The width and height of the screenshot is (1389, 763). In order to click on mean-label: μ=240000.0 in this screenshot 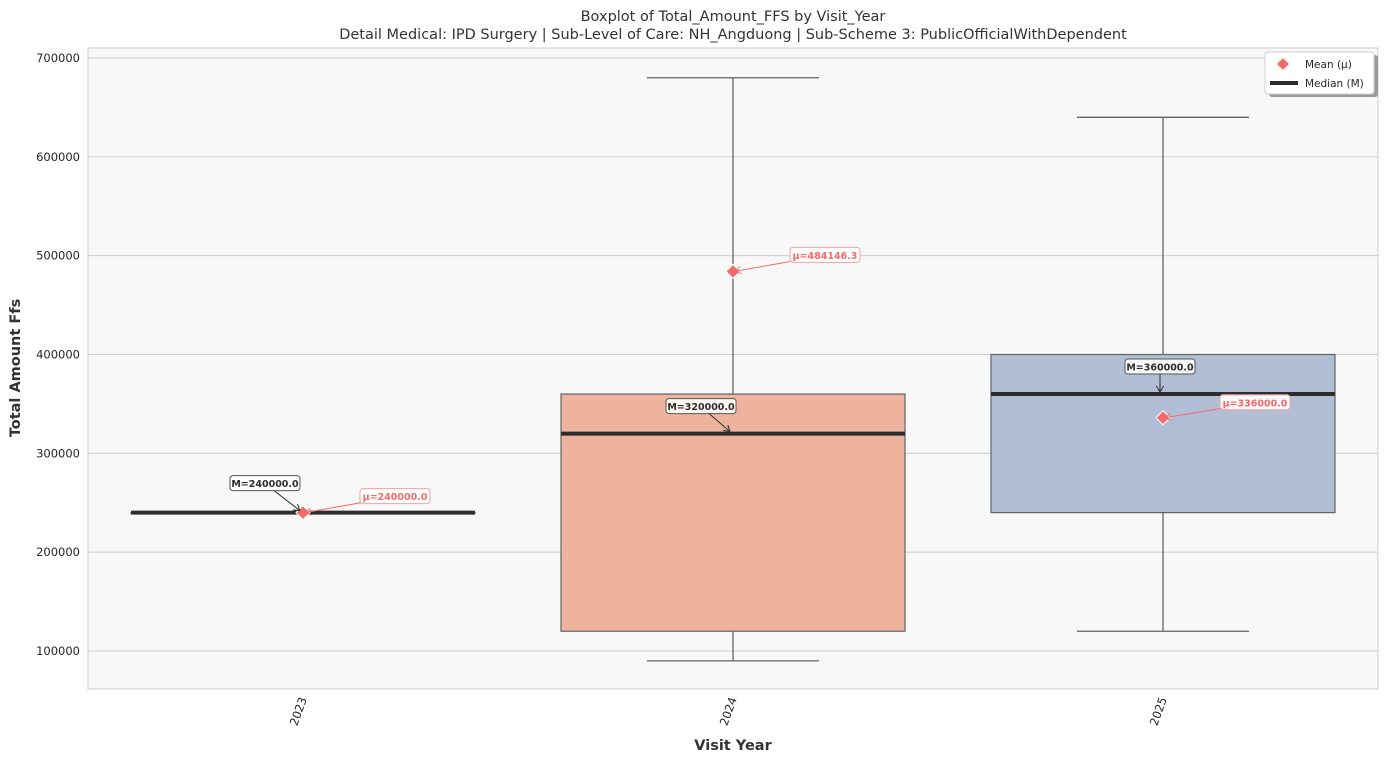, I will do `click(395, 497)`.